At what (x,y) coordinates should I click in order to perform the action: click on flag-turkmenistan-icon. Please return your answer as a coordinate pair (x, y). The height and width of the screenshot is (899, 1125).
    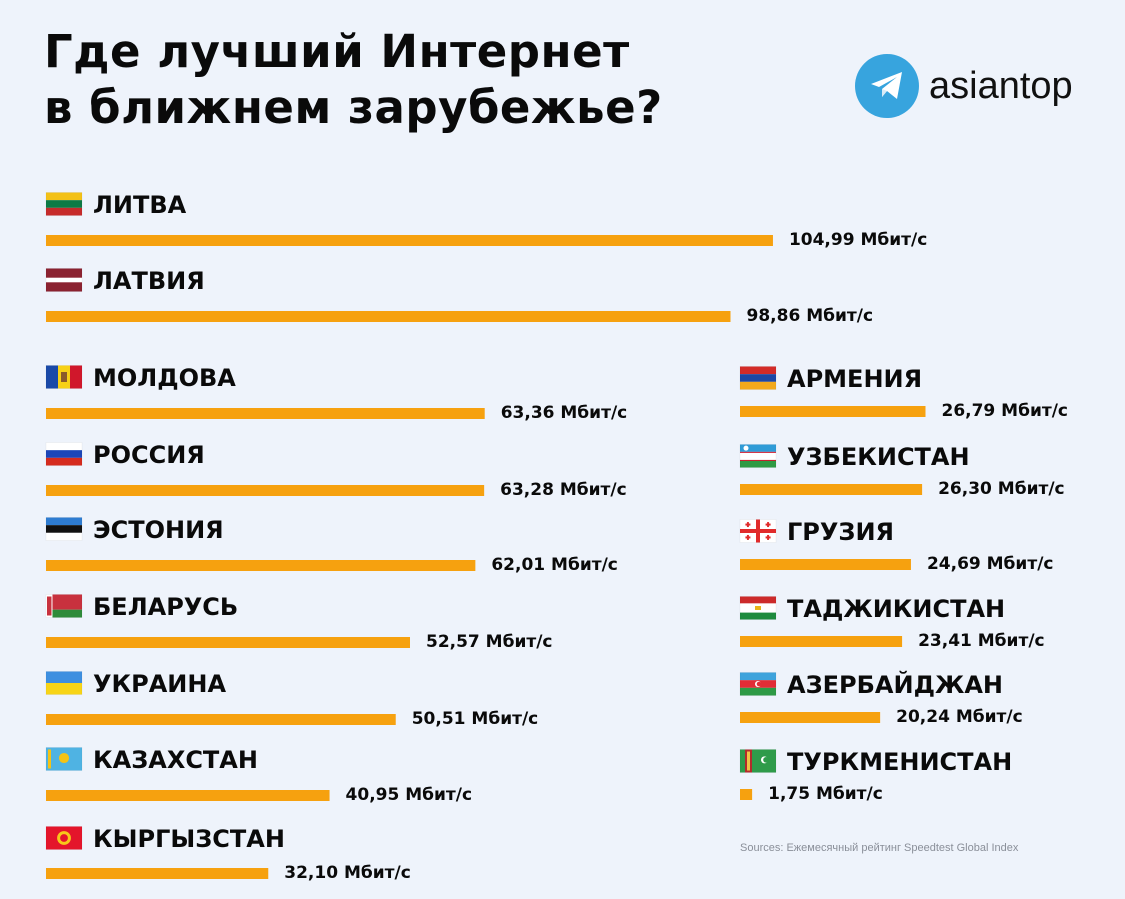
    Looking at the image, I should click on (758, 761).